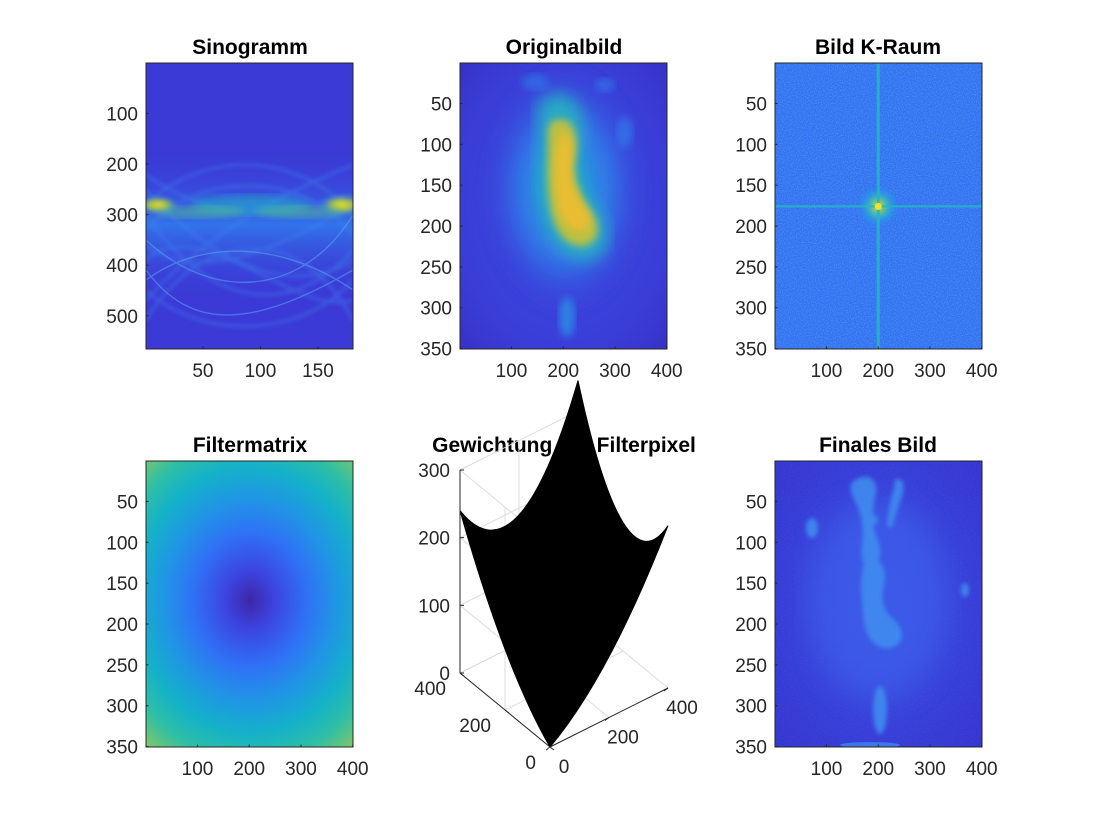  What do you see at coordinates (751, 666) in the screenshot?
I see `finales-bild-y-tick-label: 250` at bounding box center [751, 666].